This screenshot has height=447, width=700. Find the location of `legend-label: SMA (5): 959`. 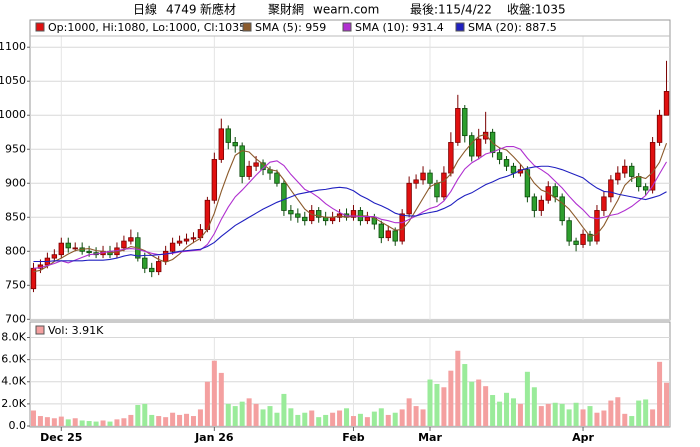

legend-label: SMA (5): 959 is located at coordinates (290, 27).